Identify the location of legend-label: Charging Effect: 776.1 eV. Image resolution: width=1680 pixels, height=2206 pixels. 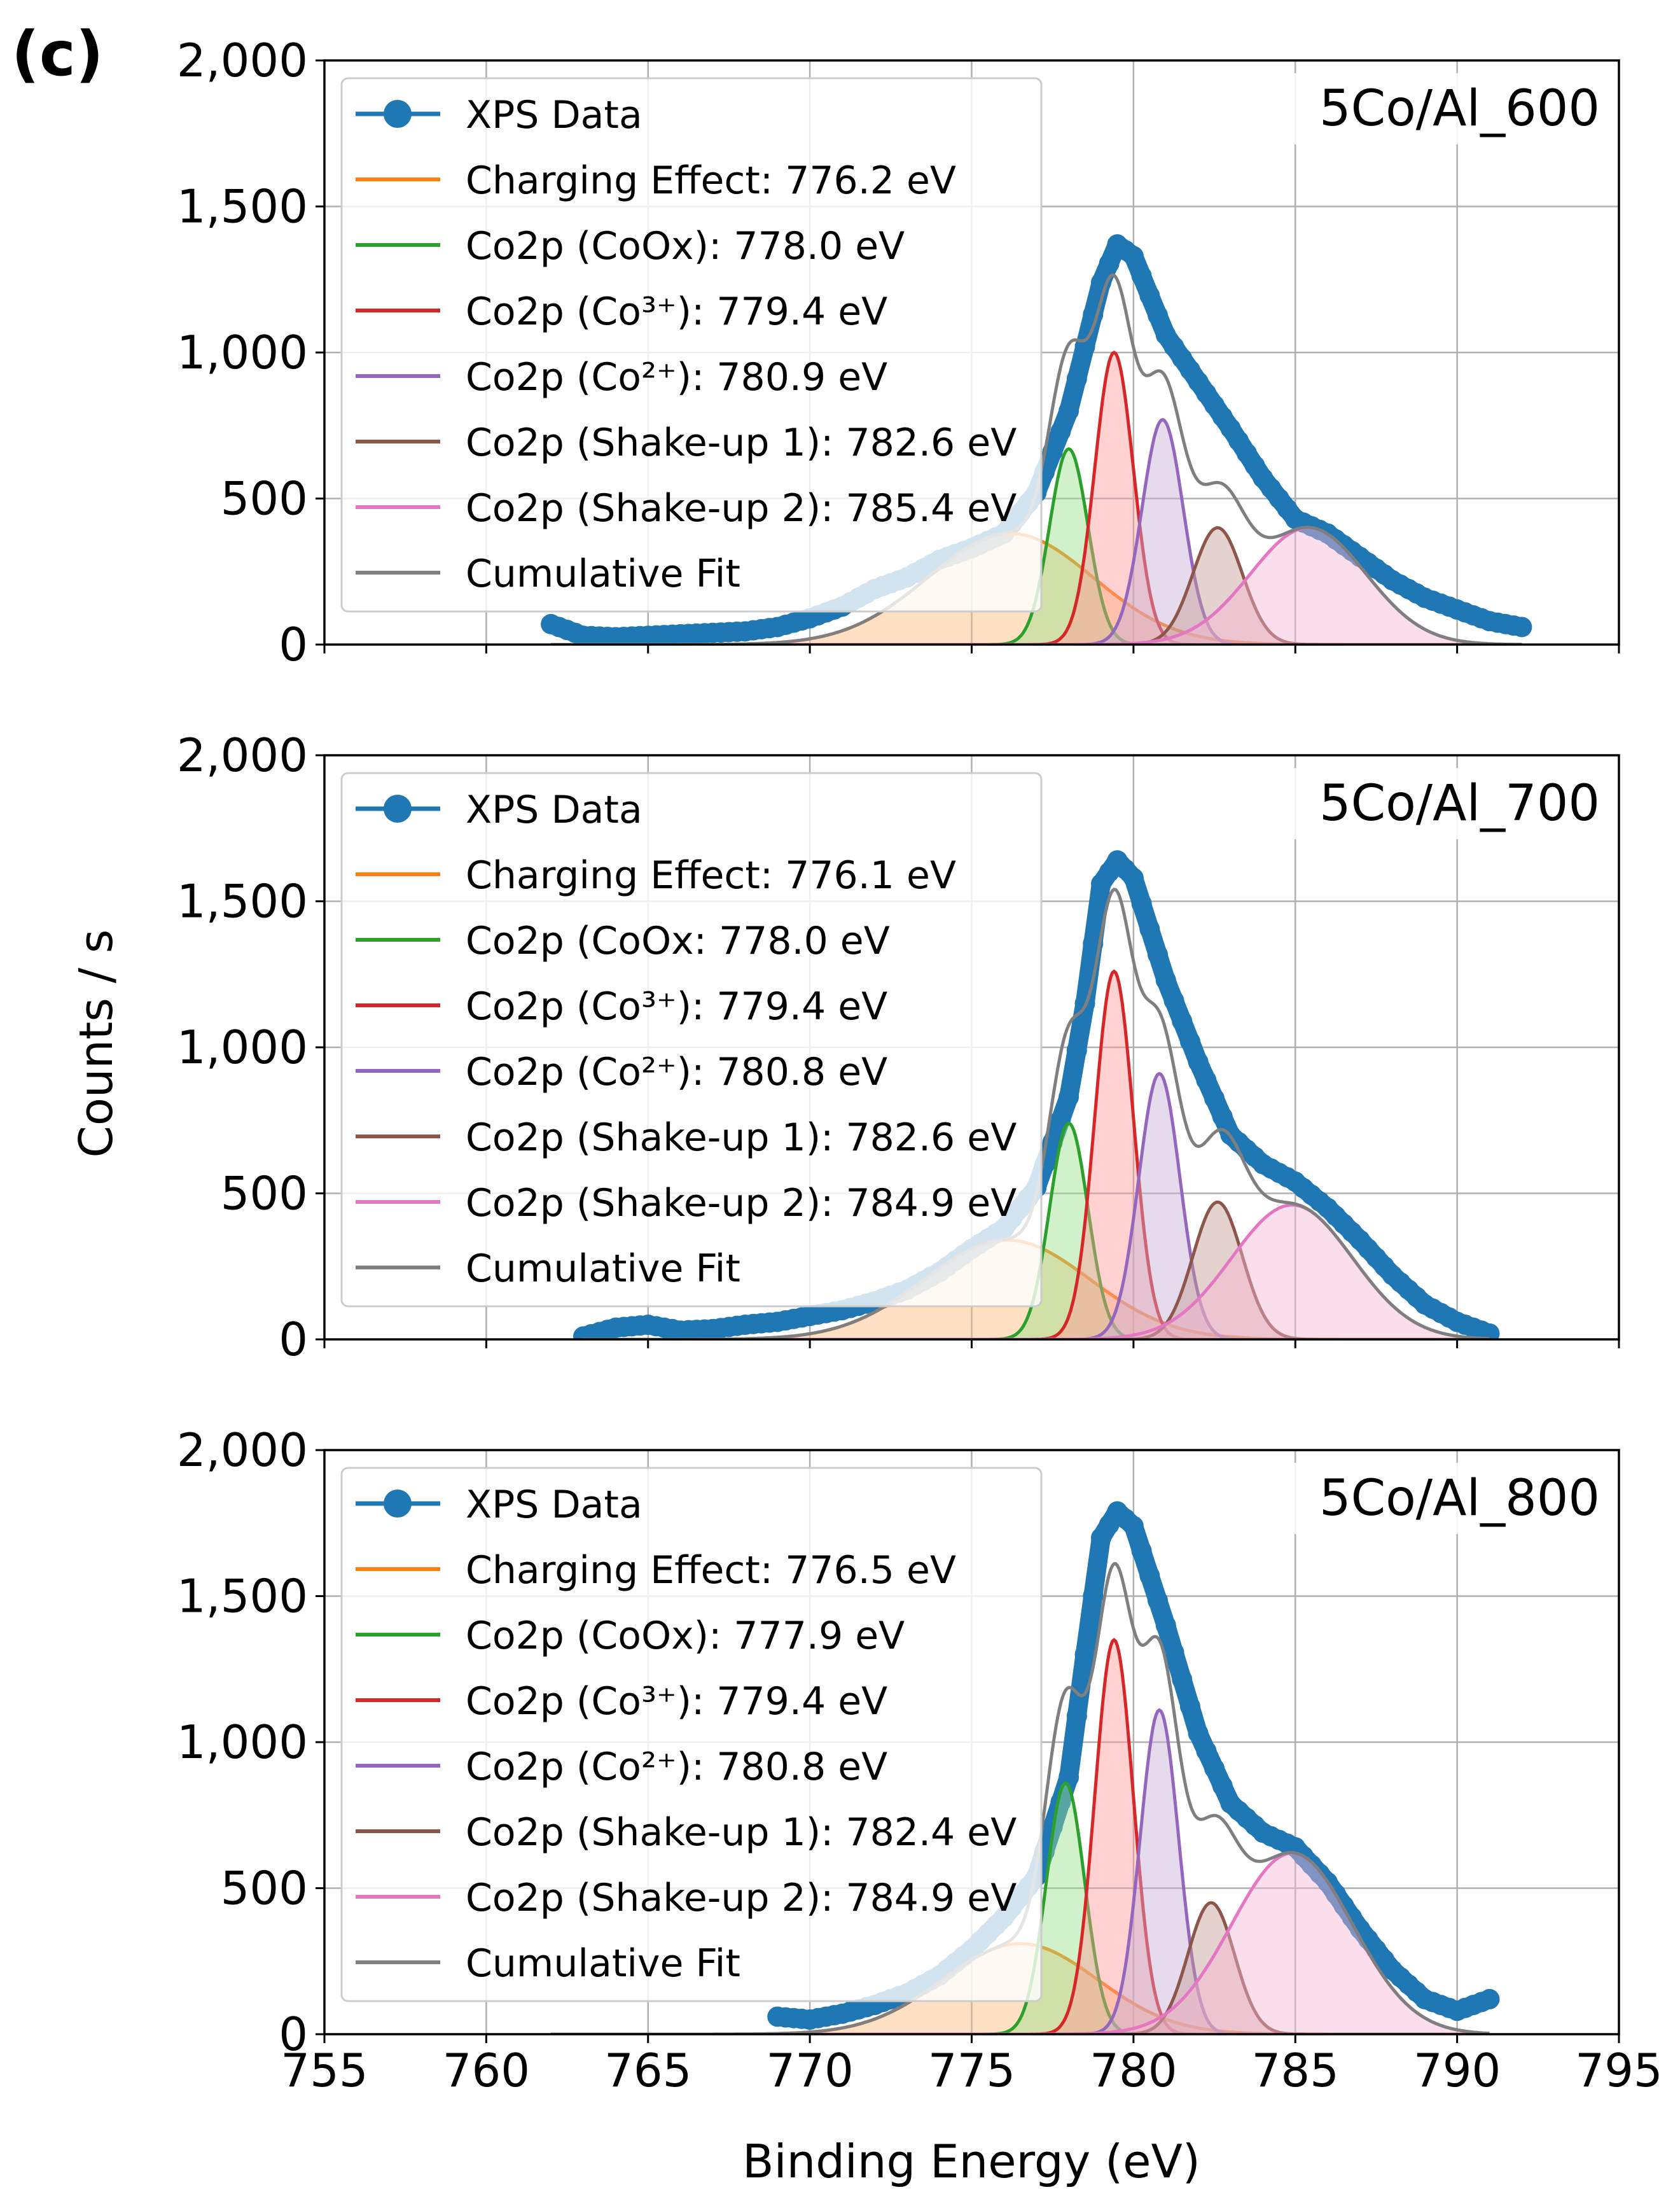
(711, 875).